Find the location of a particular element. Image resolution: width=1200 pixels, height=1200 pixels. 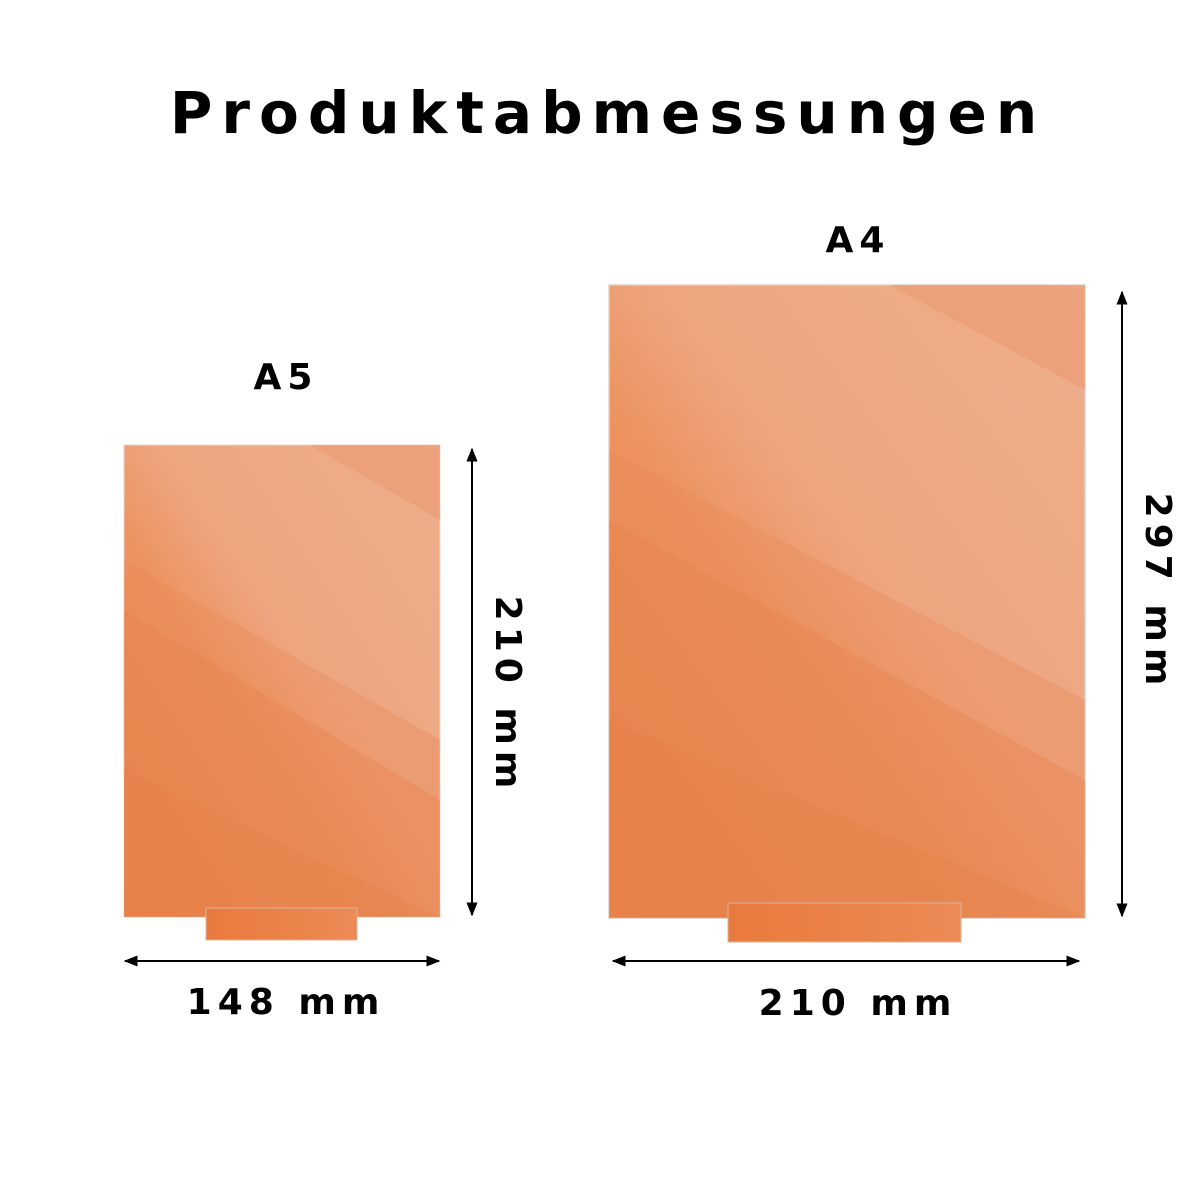

a4-height-label: 297 mm is located at coordinates (1157, 592).